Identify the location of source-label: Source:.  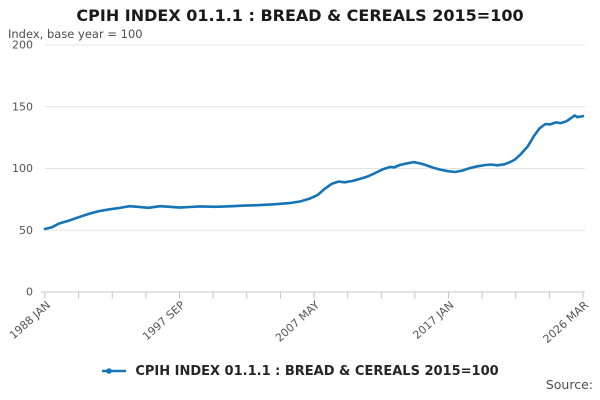
(569, 384).